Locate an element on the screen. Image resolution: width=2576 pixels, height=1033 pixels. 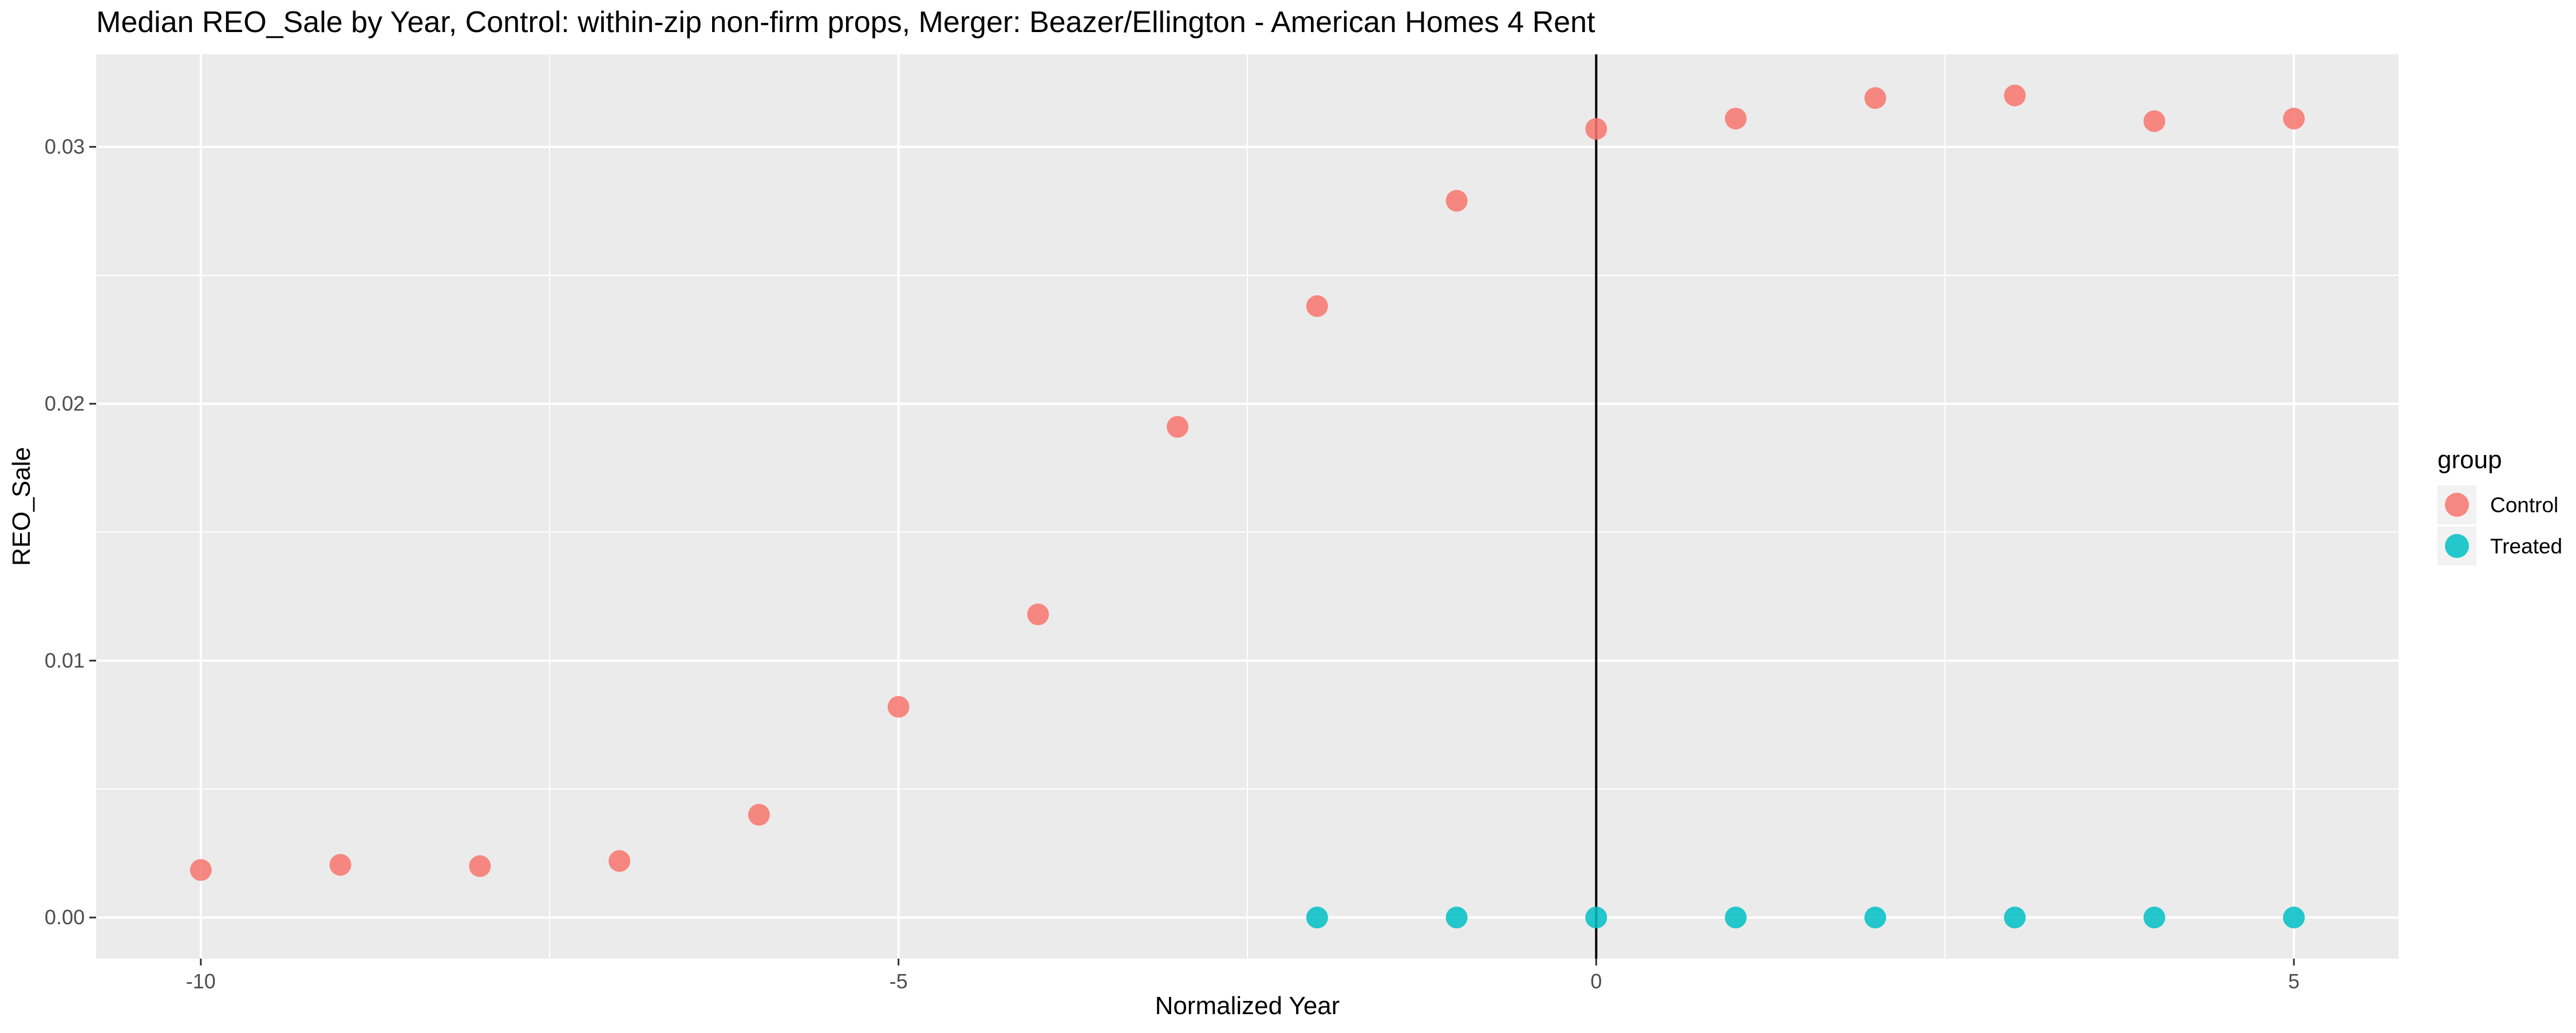
legend-label: Treated is located at coordinates (2526, 546).